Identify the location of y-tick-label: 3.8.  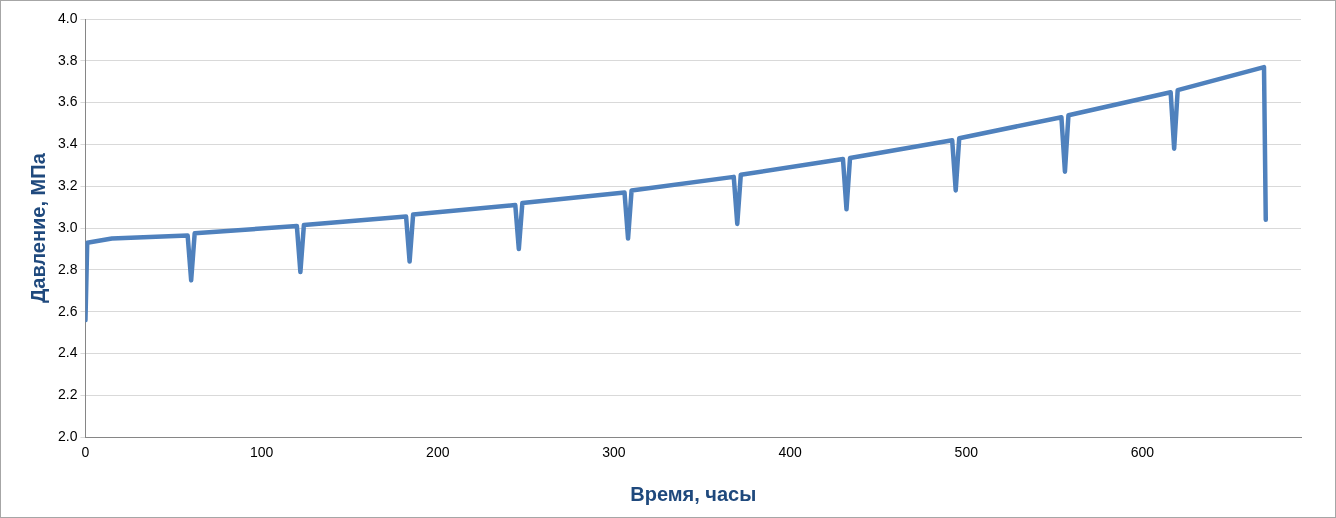
(67, 59).